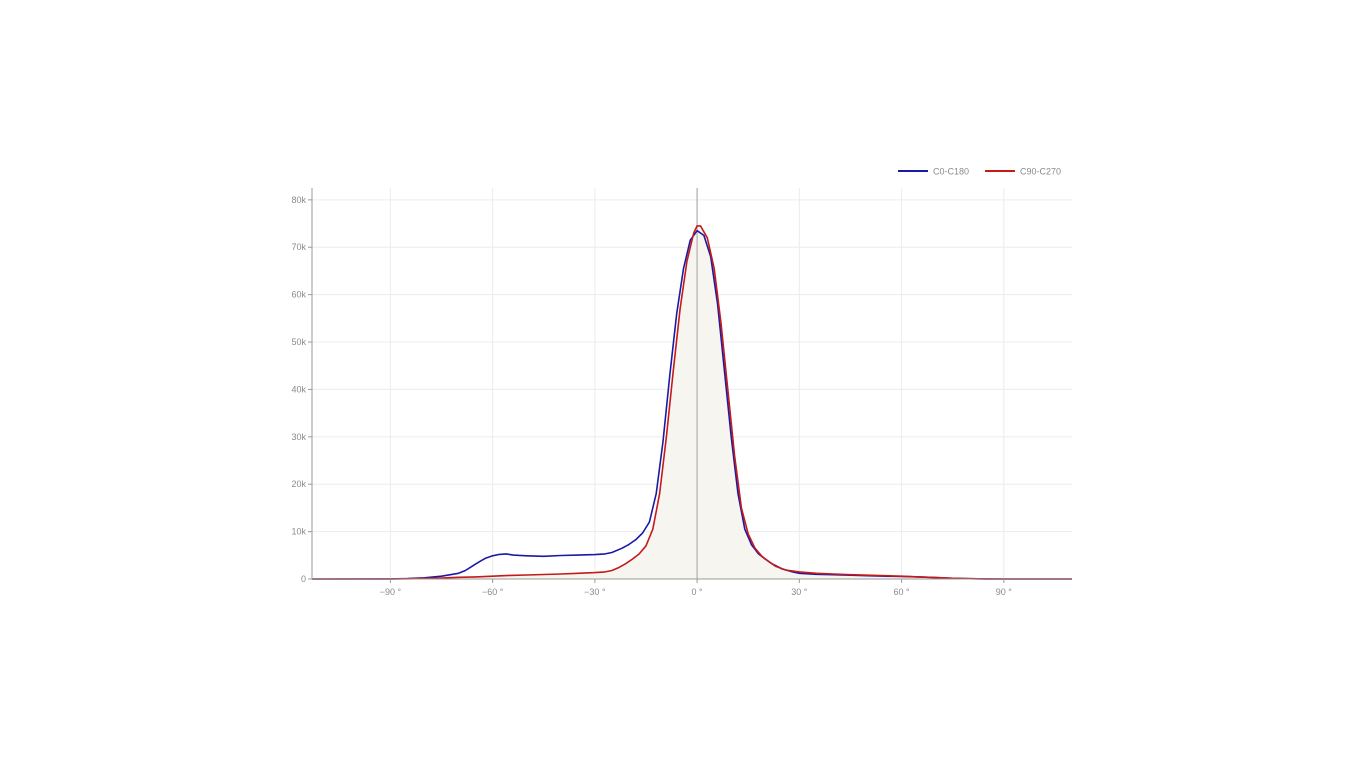 The height and width of the screenshot is (768, 1366). Describe the element at coordinates (951, 172) in the screenshot. I see `legend-label-c0-c180: C0-C180` at that location.